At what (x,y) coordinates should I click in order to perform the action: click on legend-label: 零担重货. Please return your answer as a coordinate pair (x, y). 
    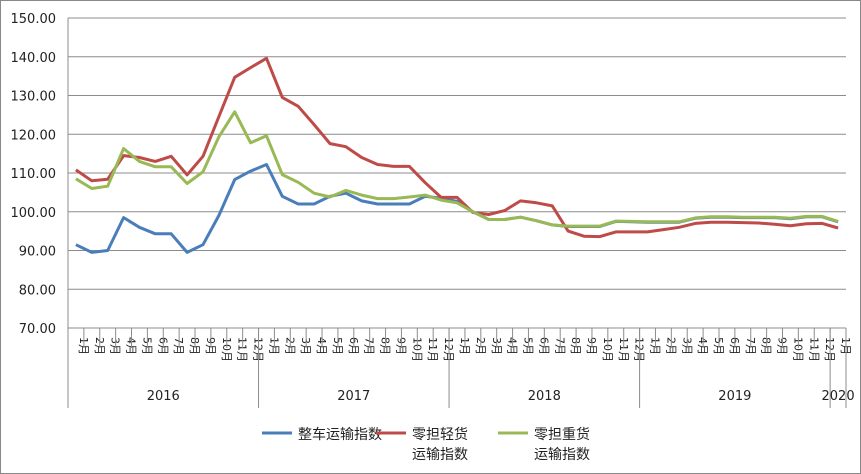
    Looking at the image, I should click on (562, 434).